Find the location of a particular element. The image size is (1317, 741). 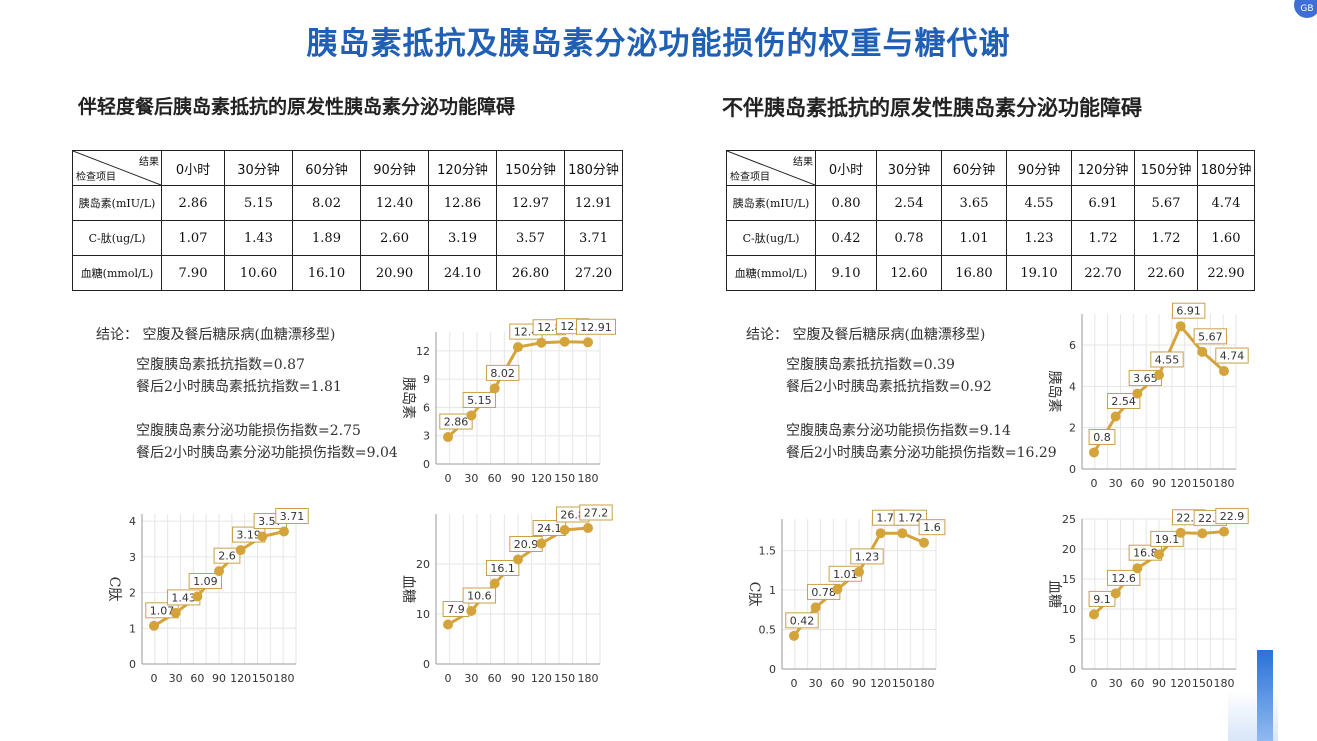

data-label: 20.9 is located at coordinates (526, 544).